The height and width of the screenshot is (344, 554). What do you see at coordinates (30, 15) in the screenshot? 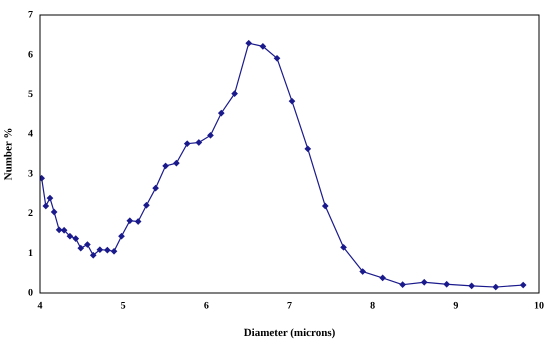
I see `y-tick-label: 7` at bounding box center [30, 15].